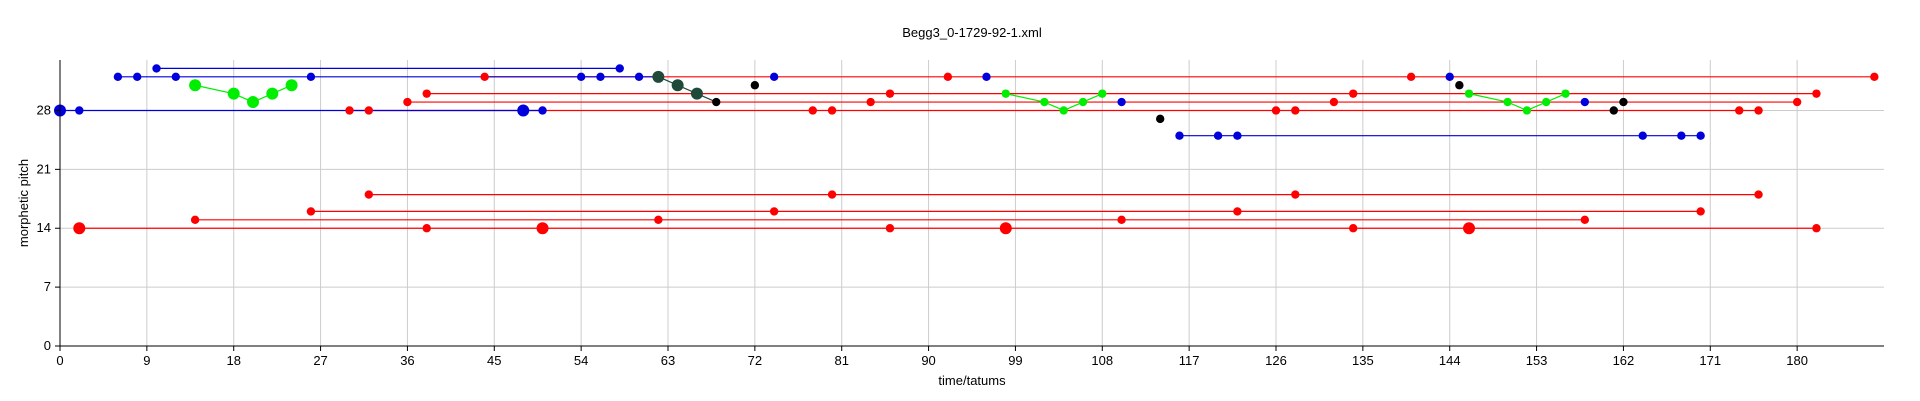 This screenshot has width=1920, height=401. What do you see at coordinates (841, 360) in the screenshot?
I see `x-tick-label: 81` at bounding box center [841, 360].